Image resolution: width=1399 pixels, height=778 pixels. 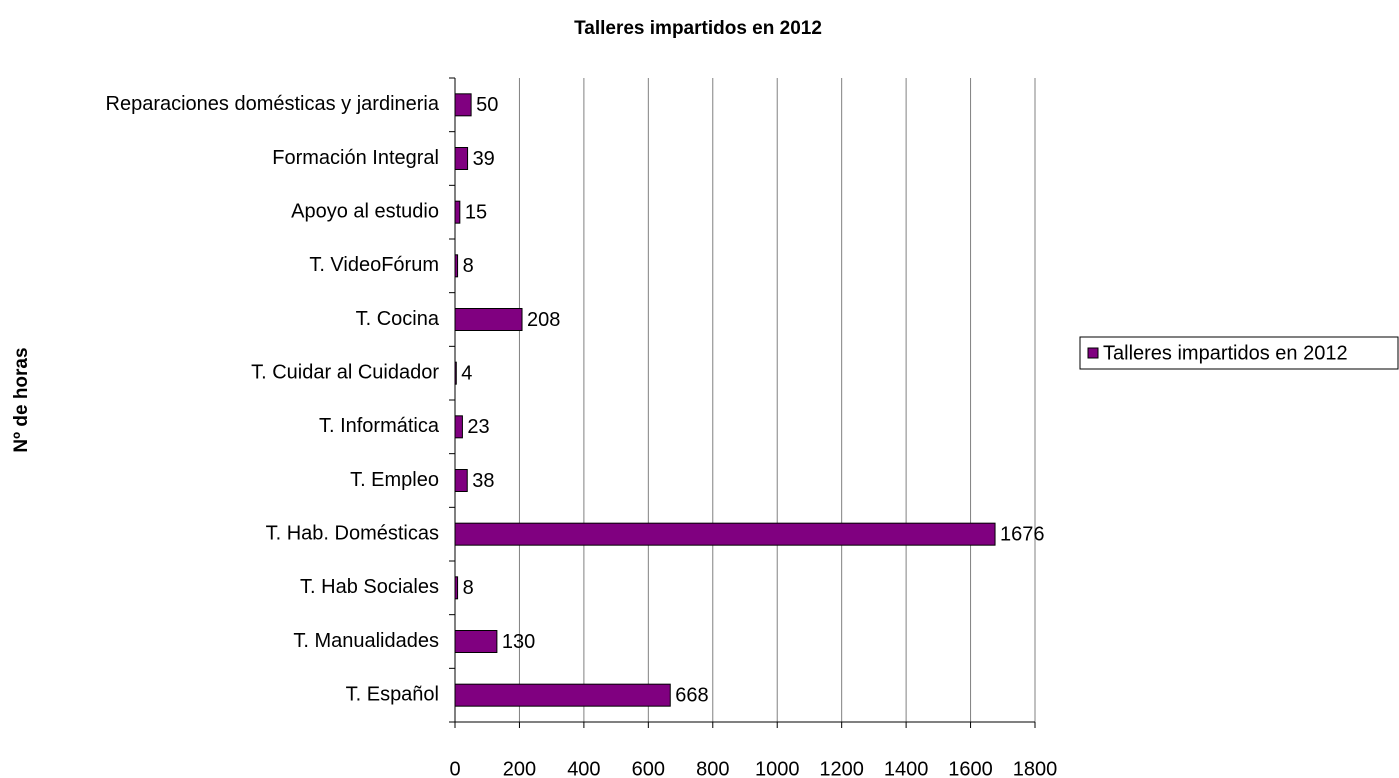 What do you see at coordinates (583, 768) in the screenshot?
I see `x-tick-label: 400` at bounding box center [583, 768].